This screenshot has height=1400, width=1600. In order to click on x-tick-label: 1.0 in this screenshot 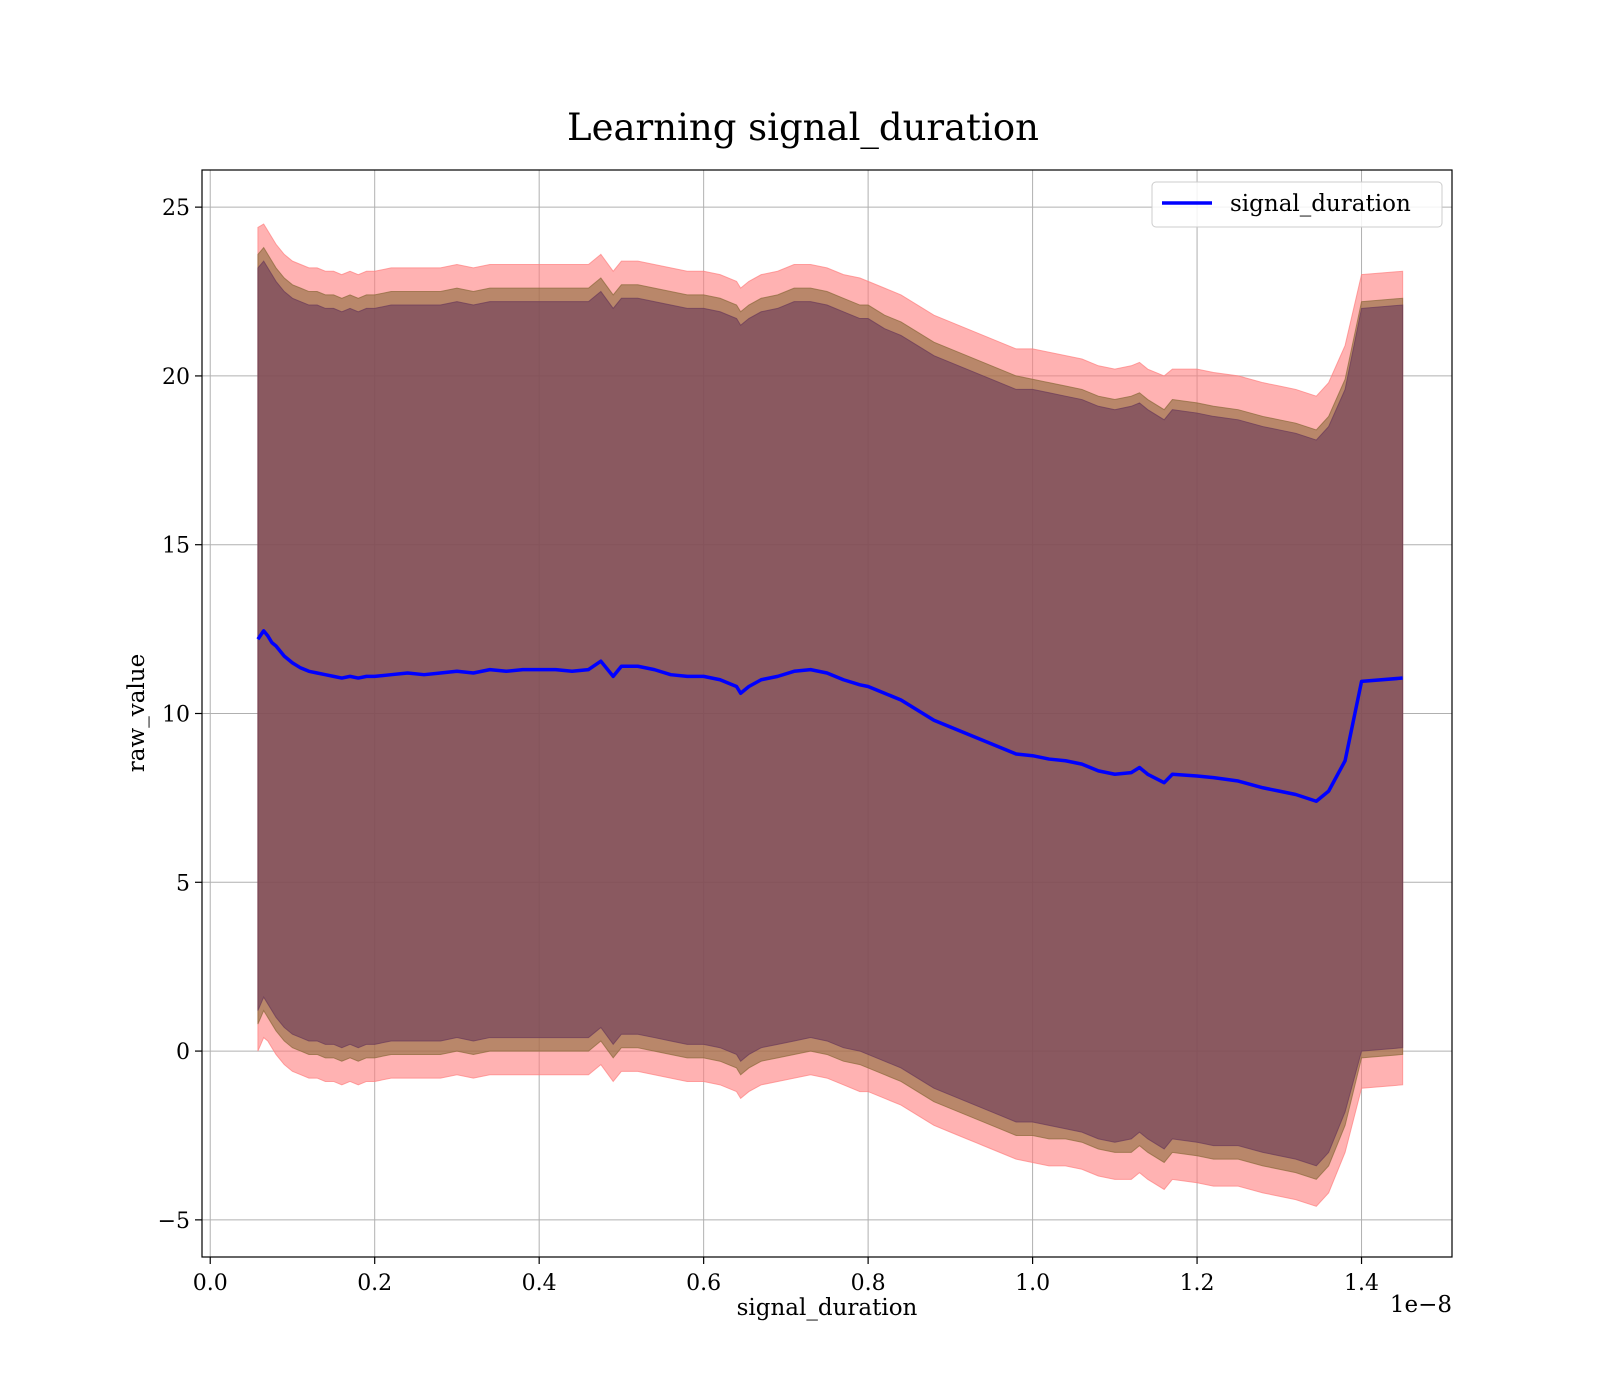, I will do `click(1032, 1283)`.